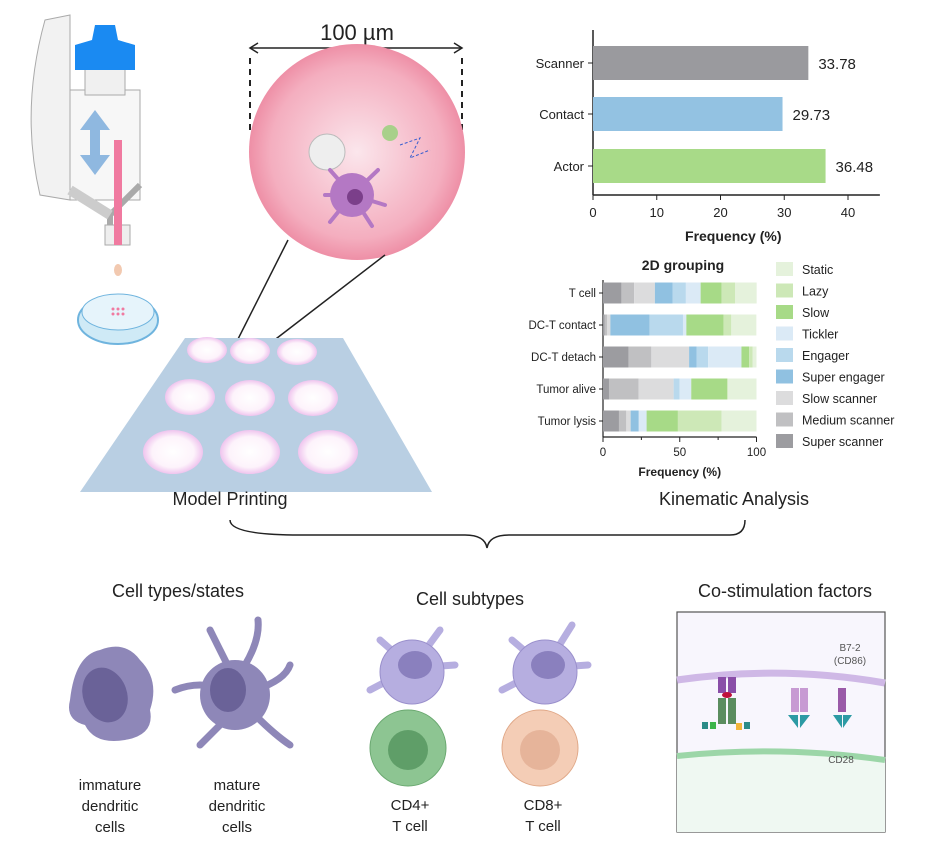 This screenshot has width=942, height=857. I want to click on legend-label: Slow, so click(816, 313).